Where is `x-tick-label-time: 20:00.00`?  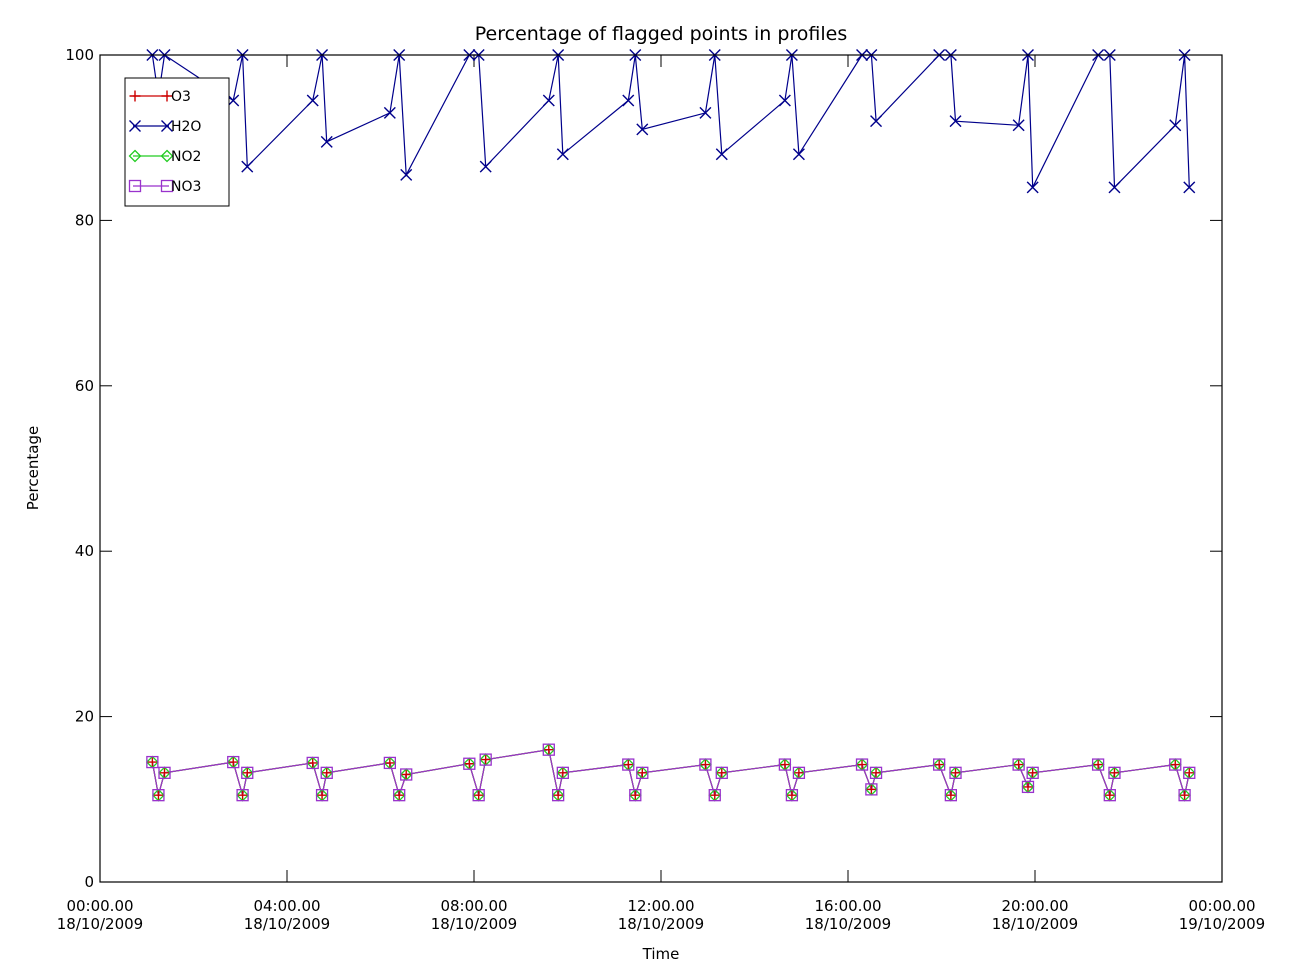 x-tick-label-time: 20:00.00 is located at coordinates (1034, 906).